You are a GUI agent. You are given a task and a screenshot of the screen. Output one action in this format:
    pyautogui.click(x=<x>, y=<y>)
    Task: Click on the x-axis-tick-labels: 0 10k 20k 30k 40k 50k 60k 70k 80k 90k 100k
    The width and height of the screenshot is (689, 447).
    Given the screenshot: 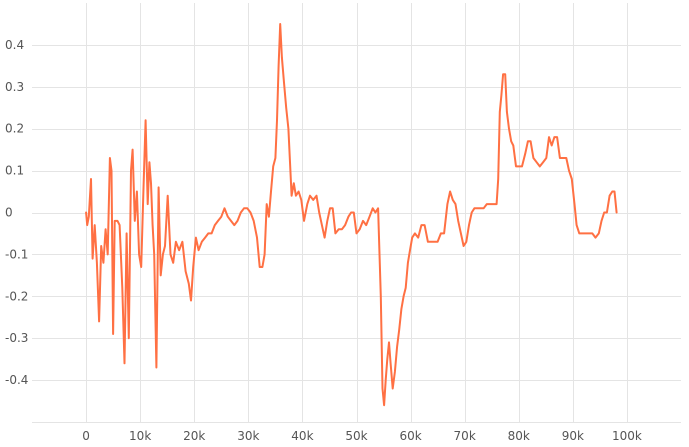 What is the action you would take?
    pyautogui.click(x=362, y=436)
    